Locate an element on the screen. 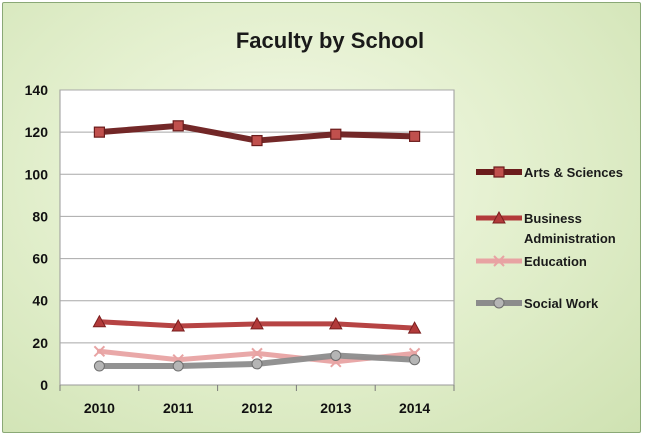 This screenshot has width=645, height=437. legend-label: Arts & Sciences is located at coordinates (573, 172).